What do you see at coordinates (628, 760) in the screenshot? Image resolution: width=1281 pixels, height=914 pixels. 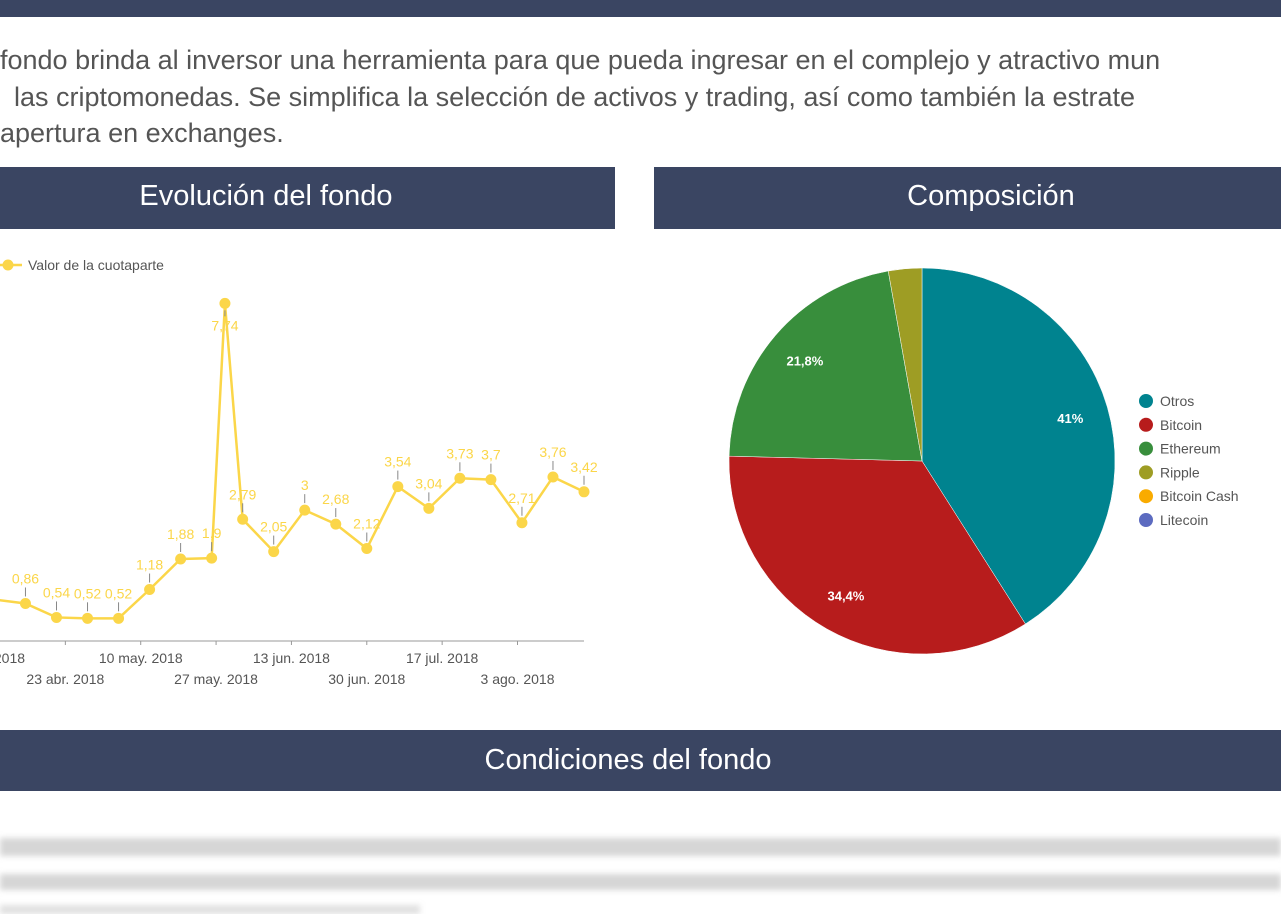 I see `section-title: Condiciones del fondo` at bounding box center [628, 760].